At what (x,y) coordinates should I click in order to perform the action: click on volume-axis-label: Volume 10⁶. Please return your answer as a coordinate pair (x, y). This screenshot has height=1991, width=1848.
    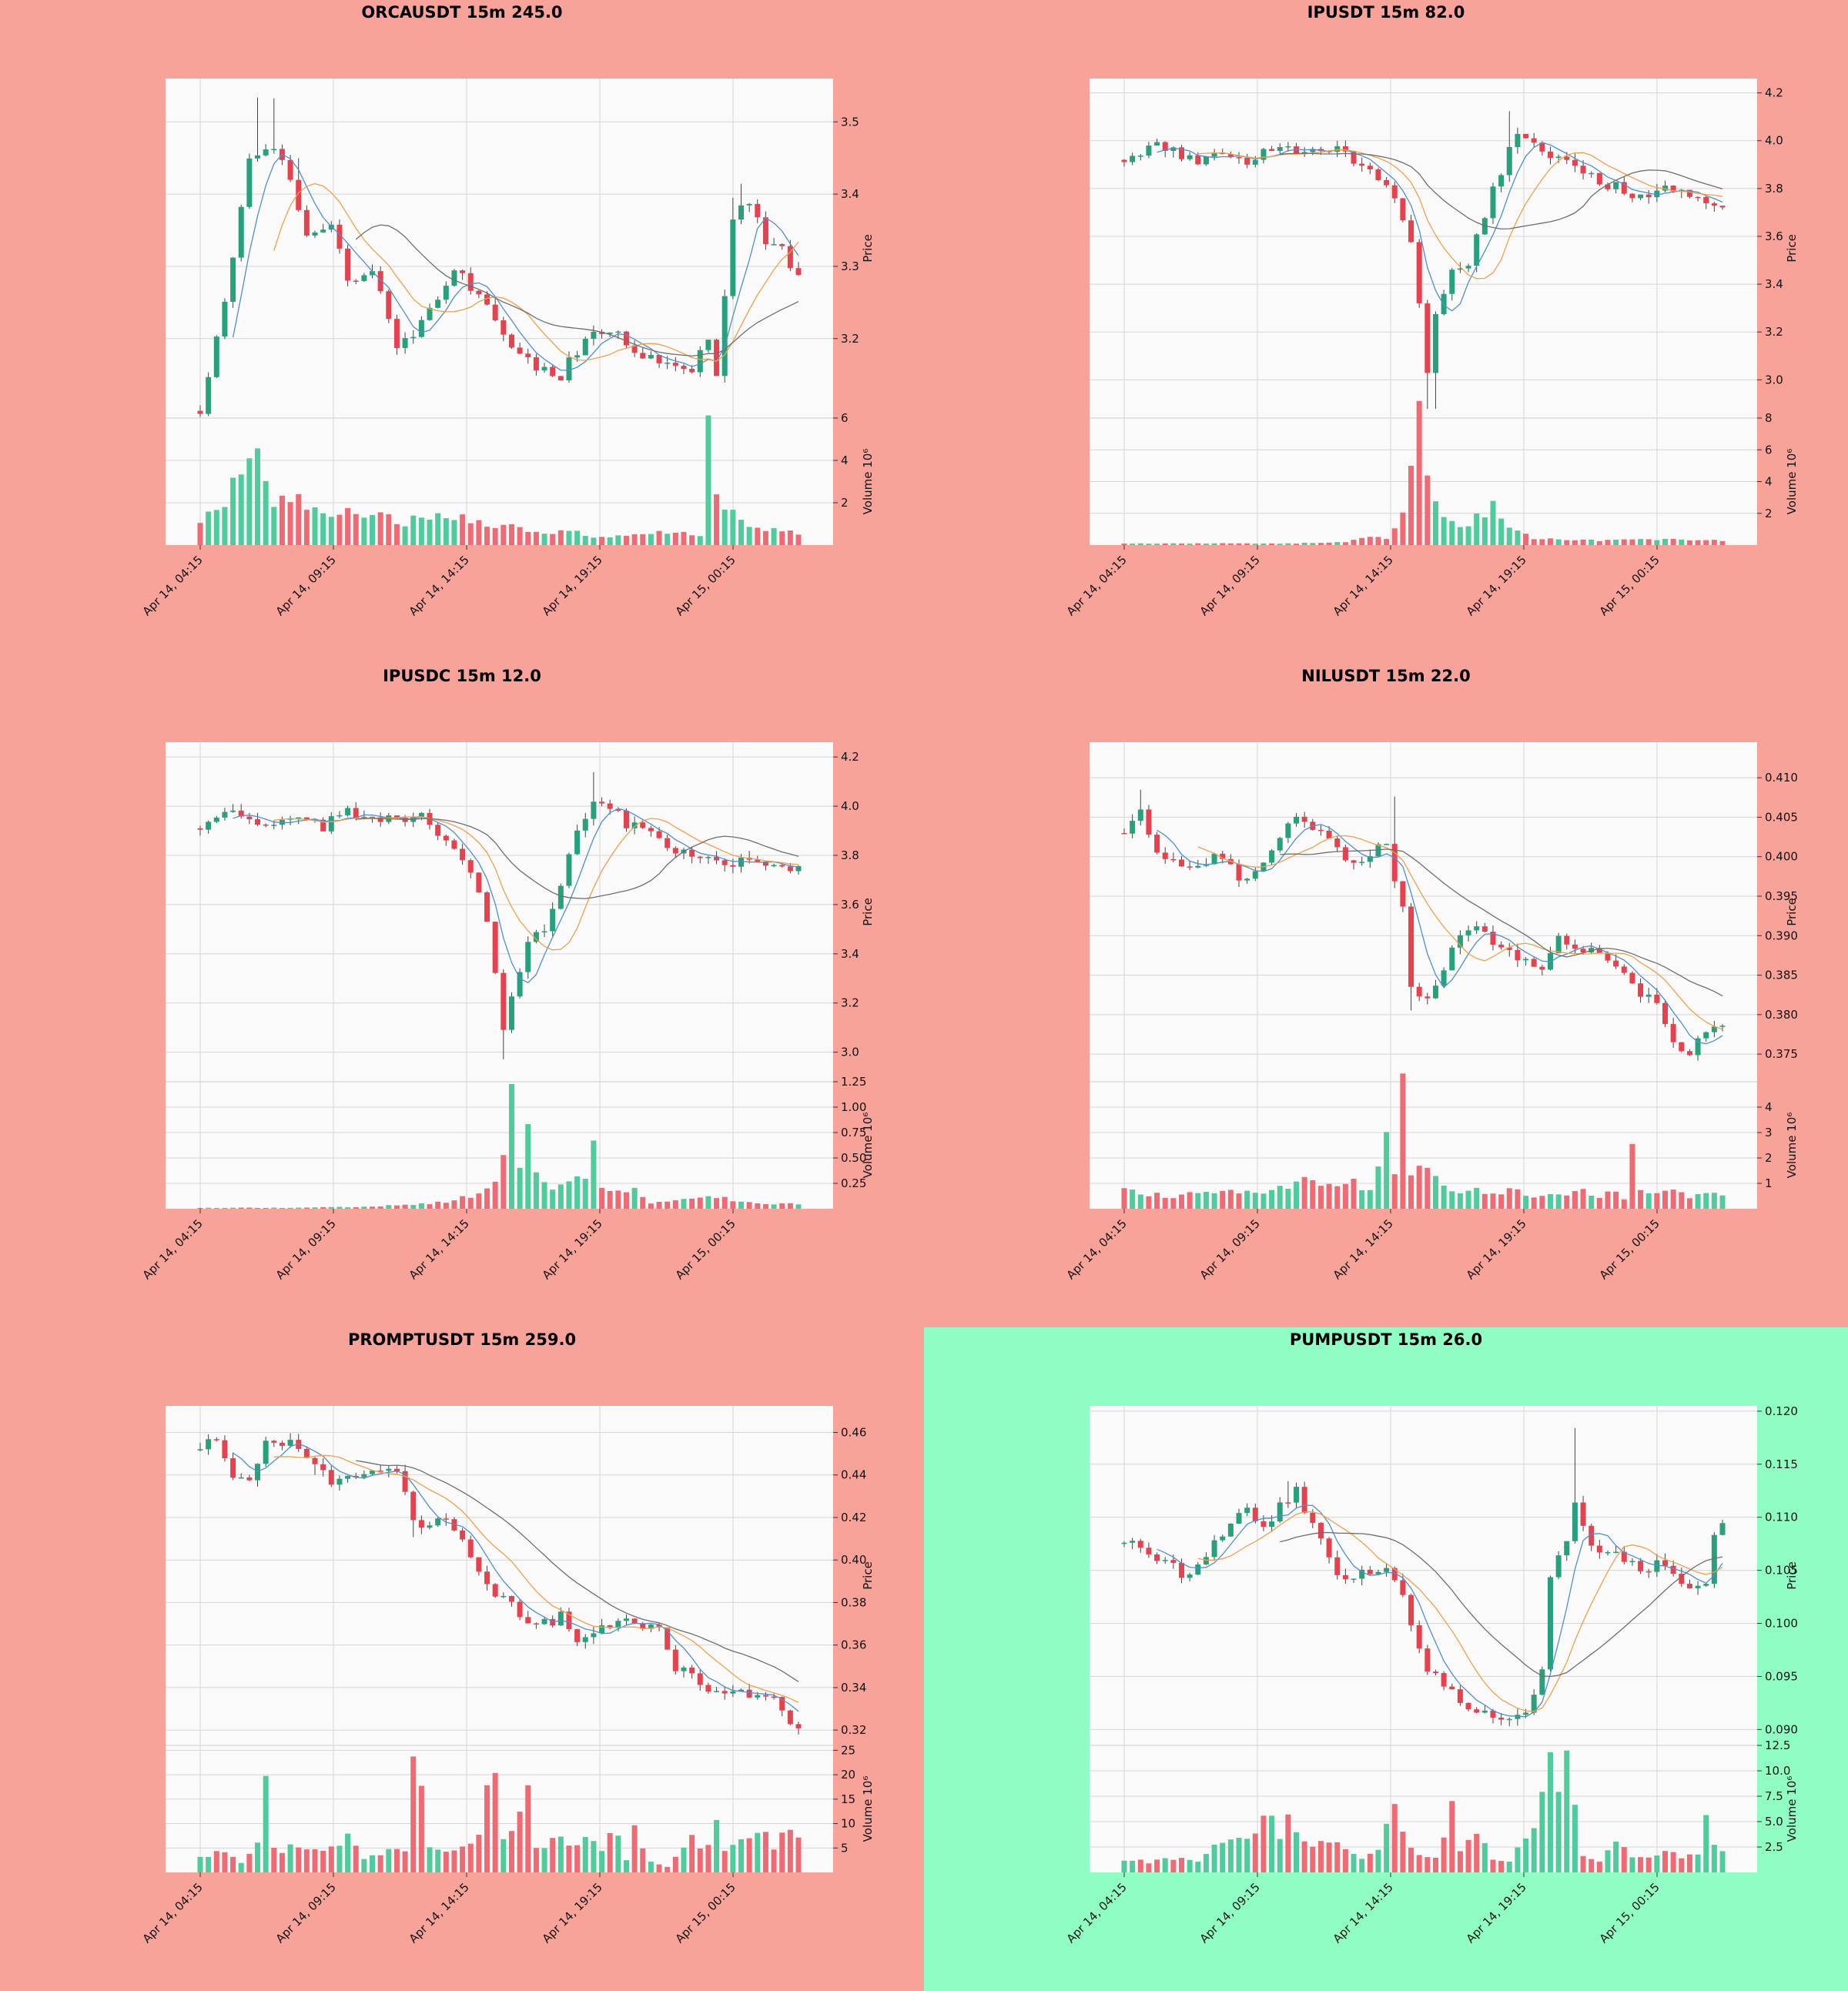
    Looking at the image, I should click on (868, 1146).